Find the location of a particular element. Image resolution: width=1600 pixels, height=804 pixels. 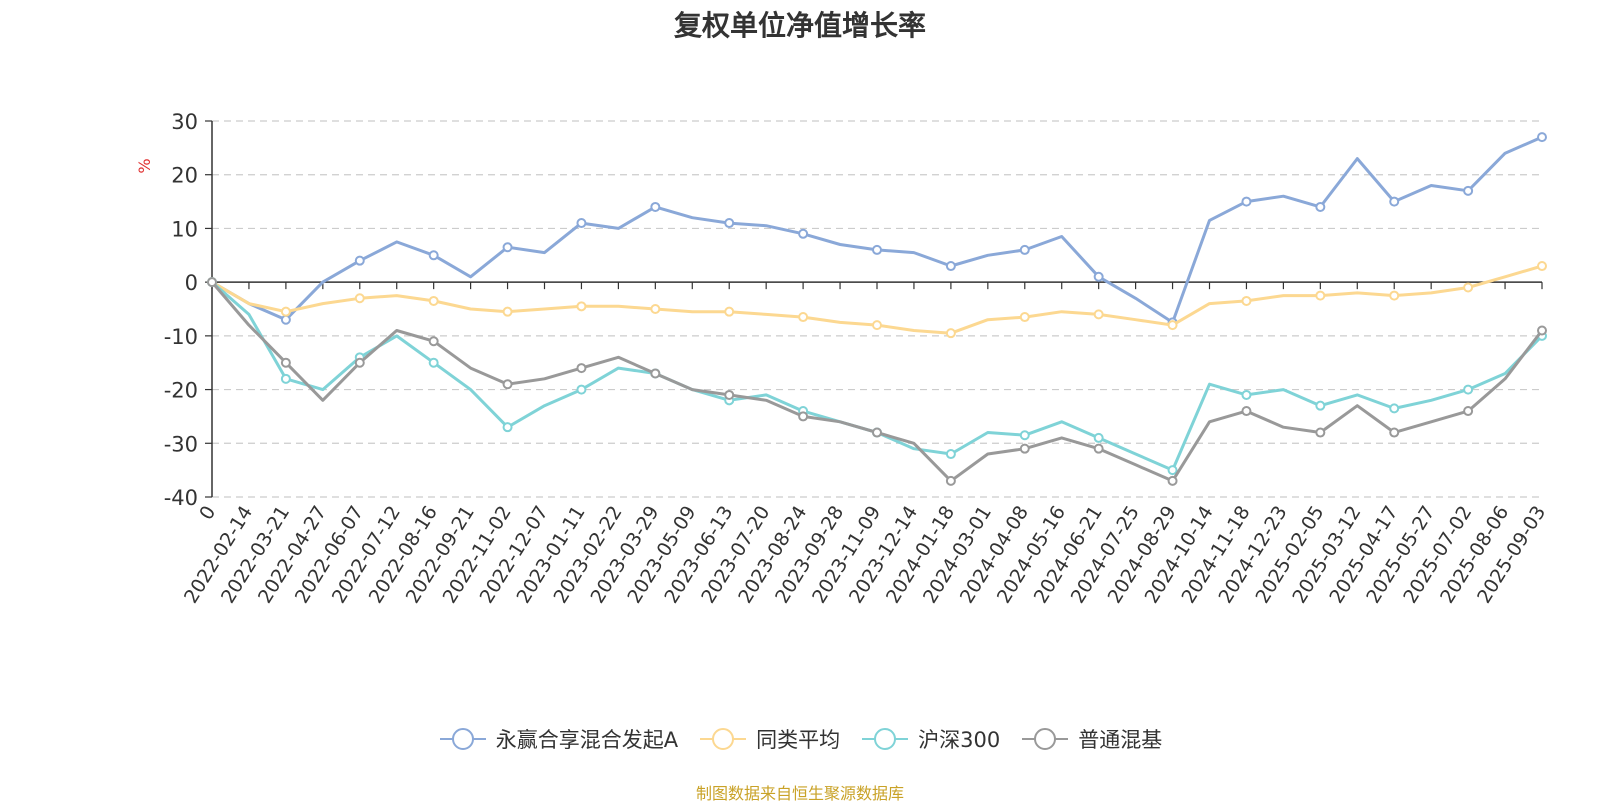

y-tick-label: -40 is located at coordinates (181, 498).